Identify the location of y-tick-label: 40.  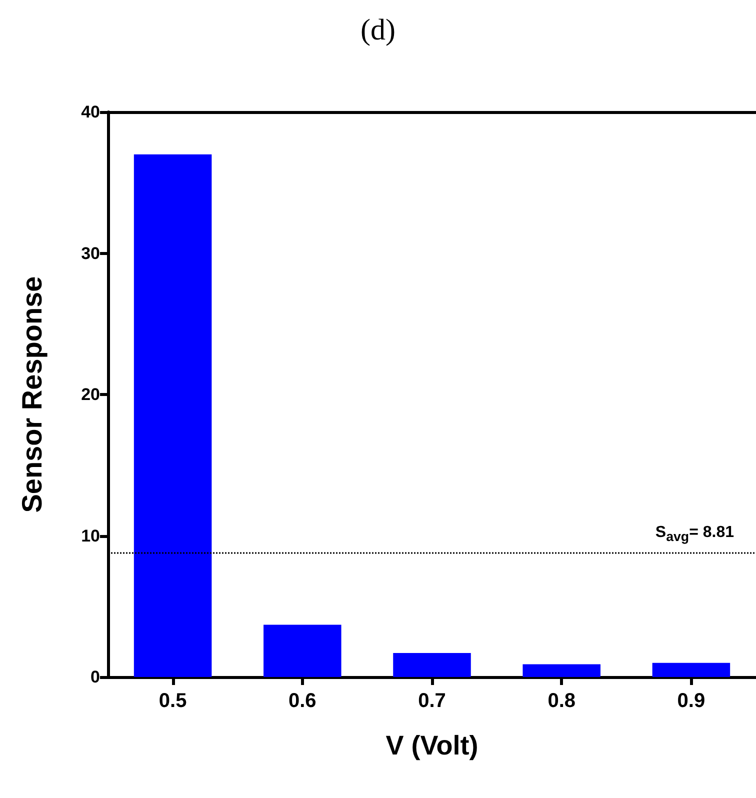
(90, 112).